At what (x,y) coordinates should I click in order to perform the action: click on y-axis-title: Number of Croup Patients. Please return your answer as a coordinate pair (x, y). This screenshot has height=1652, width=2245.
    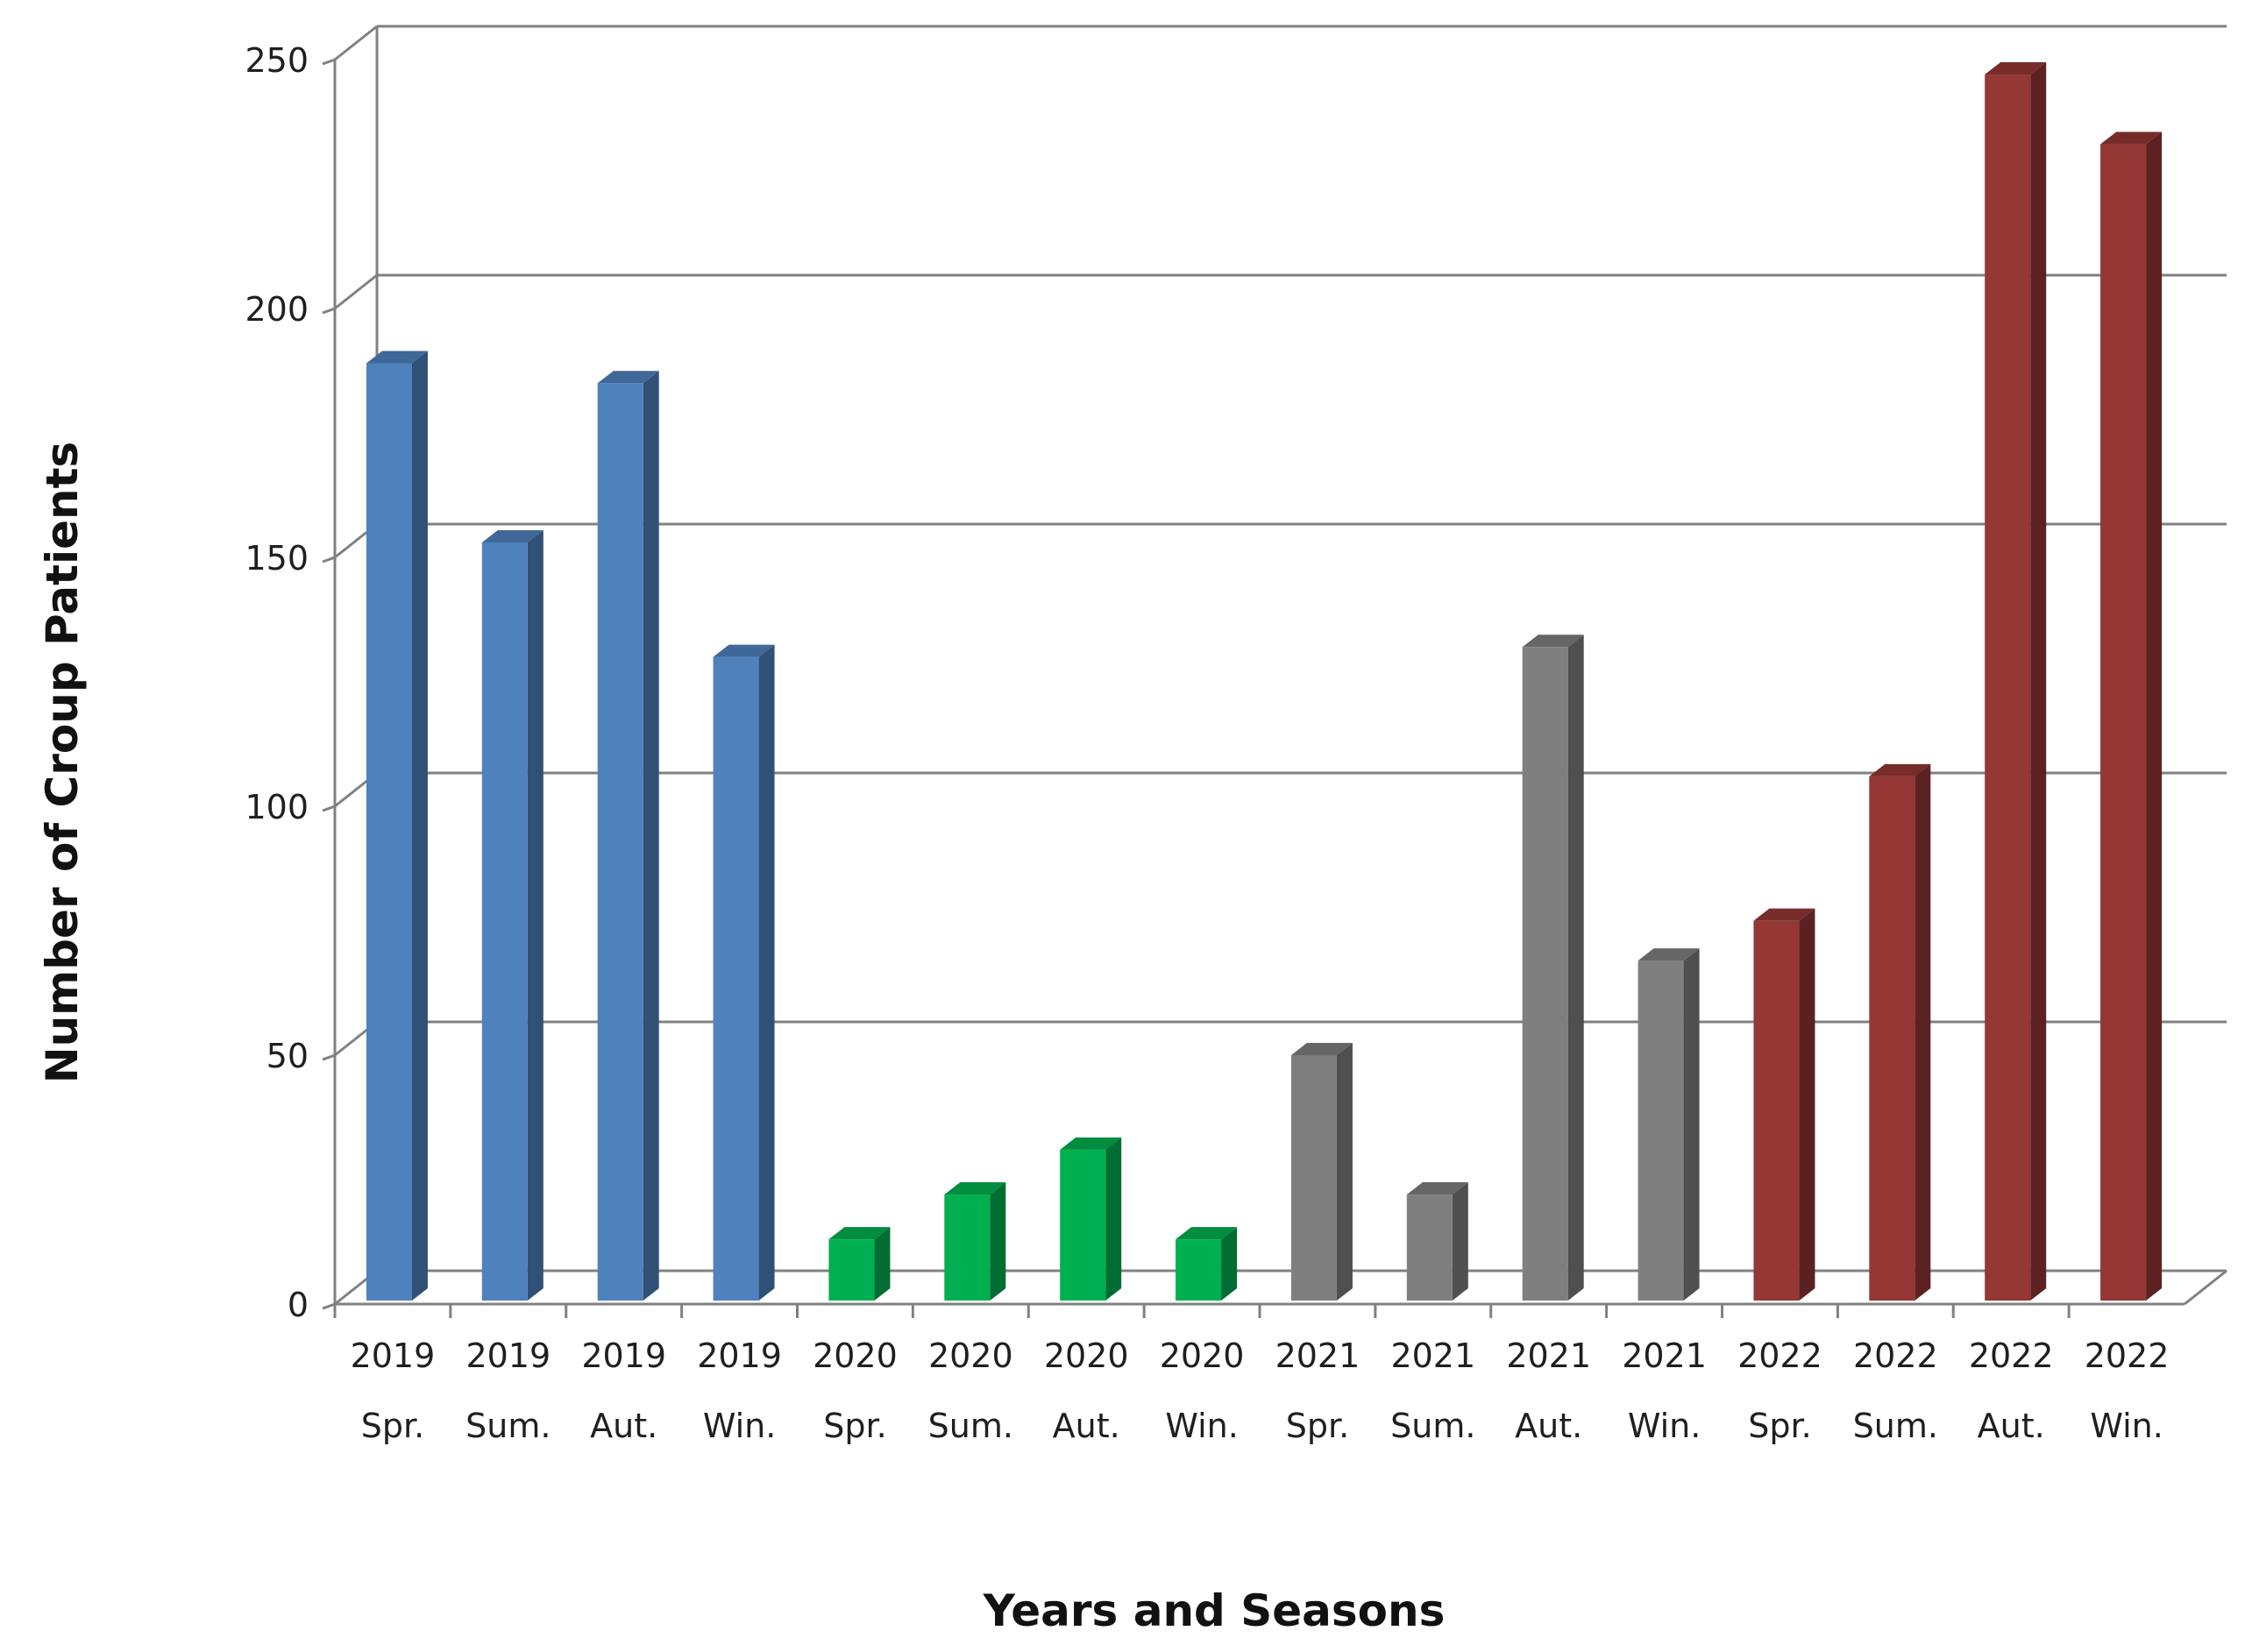
    Looking at the image, I should click on (62, 763).